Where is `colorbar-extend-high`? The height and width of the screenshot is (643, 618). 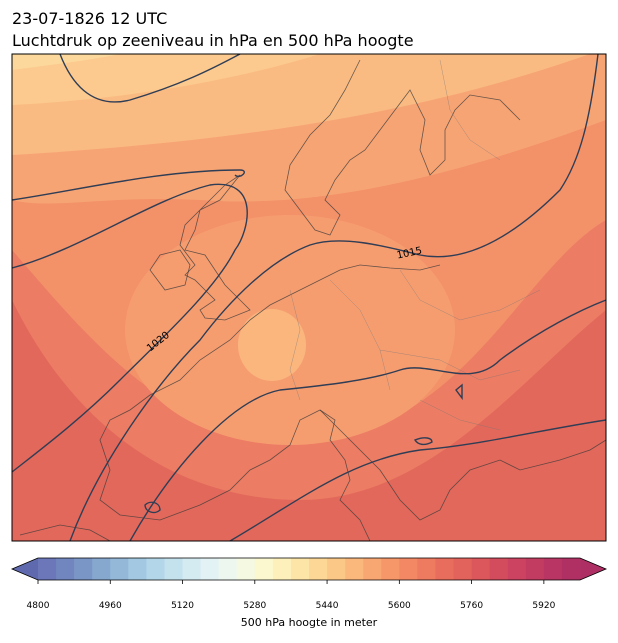 colorbar-extend-high is located at coordinates (593, 569).